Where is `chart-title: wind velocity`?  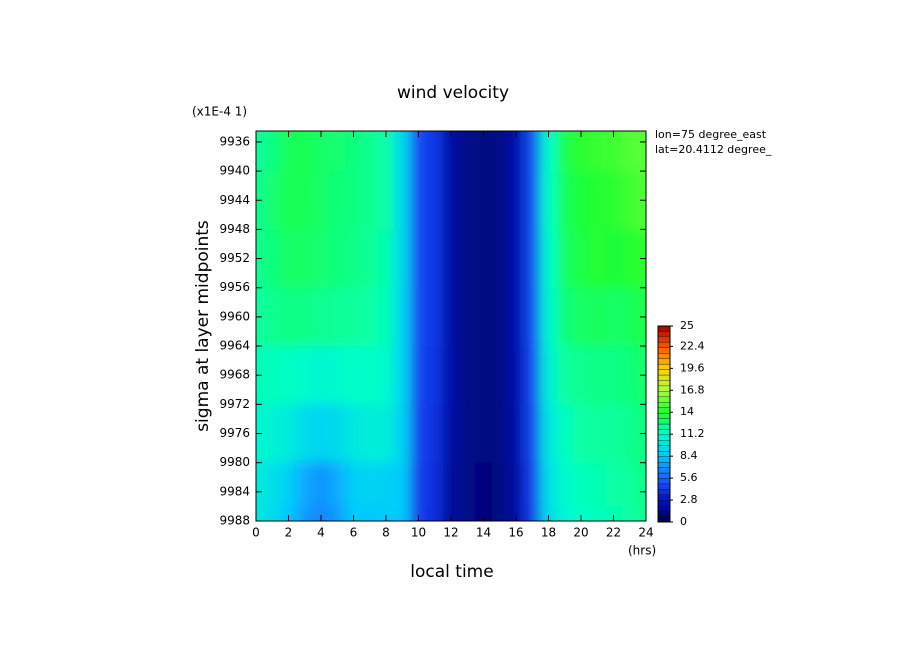
chart-title: wind velocity is located at coordinates (453, 93).